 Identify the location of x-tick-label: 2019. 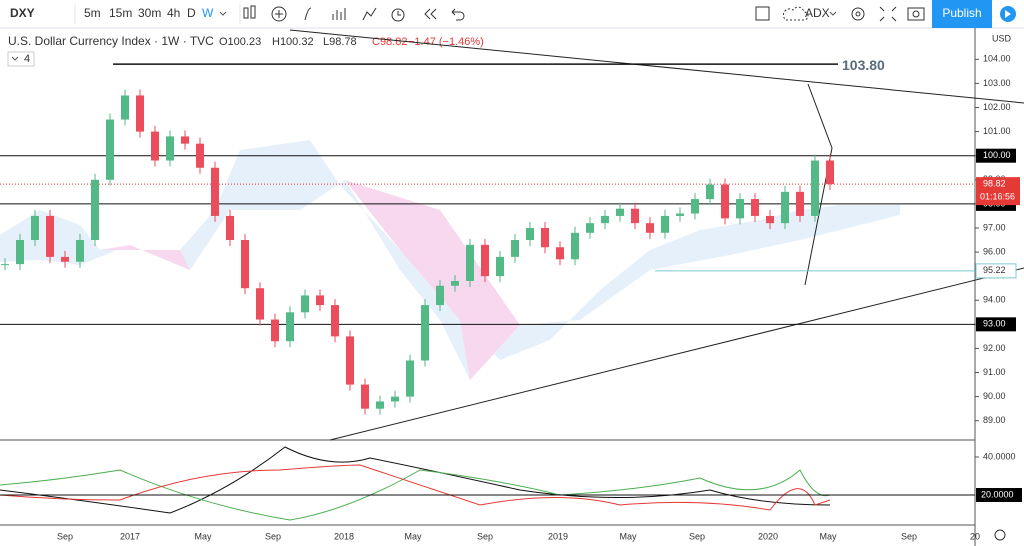
(558, 536).